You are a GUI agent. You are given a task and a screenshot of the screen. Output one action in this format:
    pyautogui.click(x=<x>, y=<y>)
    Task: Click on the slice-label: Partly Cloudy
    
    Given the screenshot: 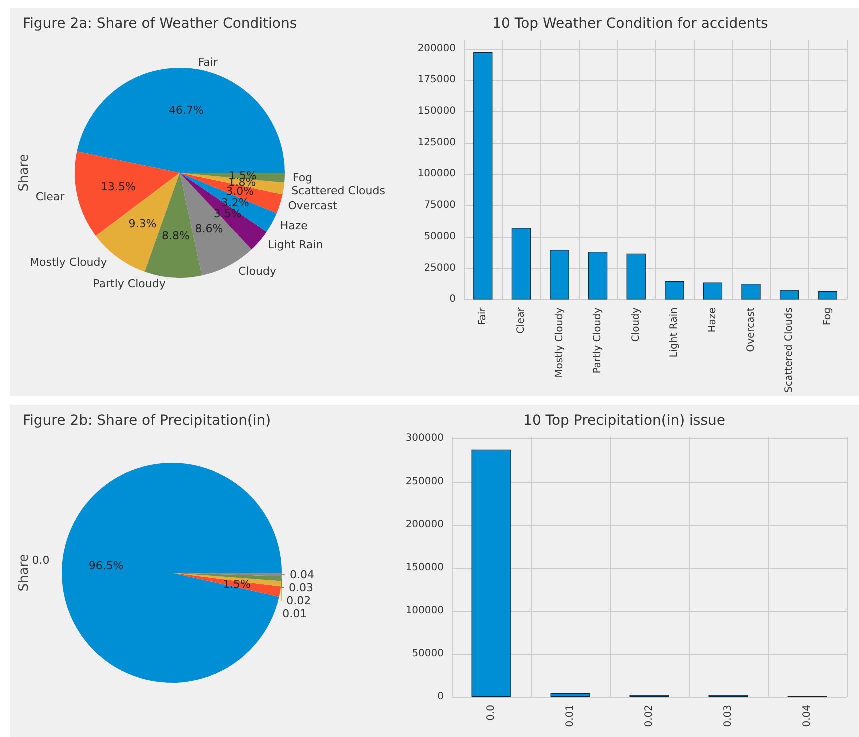 What is the action you would take?
    pyautogui.click(x=129, y=283)
    